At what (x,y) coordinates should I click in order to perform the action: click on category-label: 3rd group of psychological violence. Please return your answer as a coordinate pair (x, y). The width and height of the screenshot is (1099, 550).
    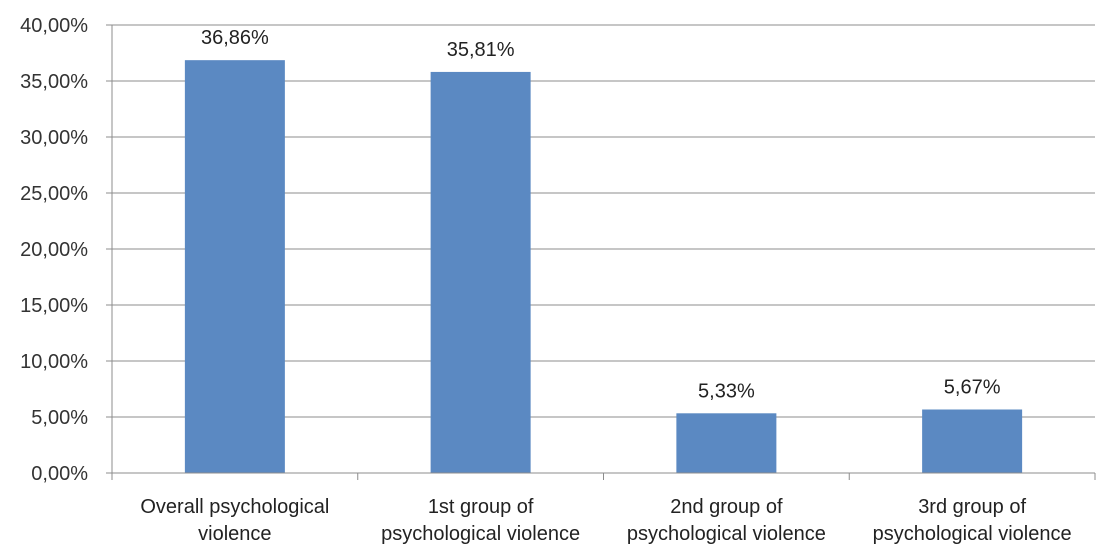
    Looking at the image, I should click on (972, 520).